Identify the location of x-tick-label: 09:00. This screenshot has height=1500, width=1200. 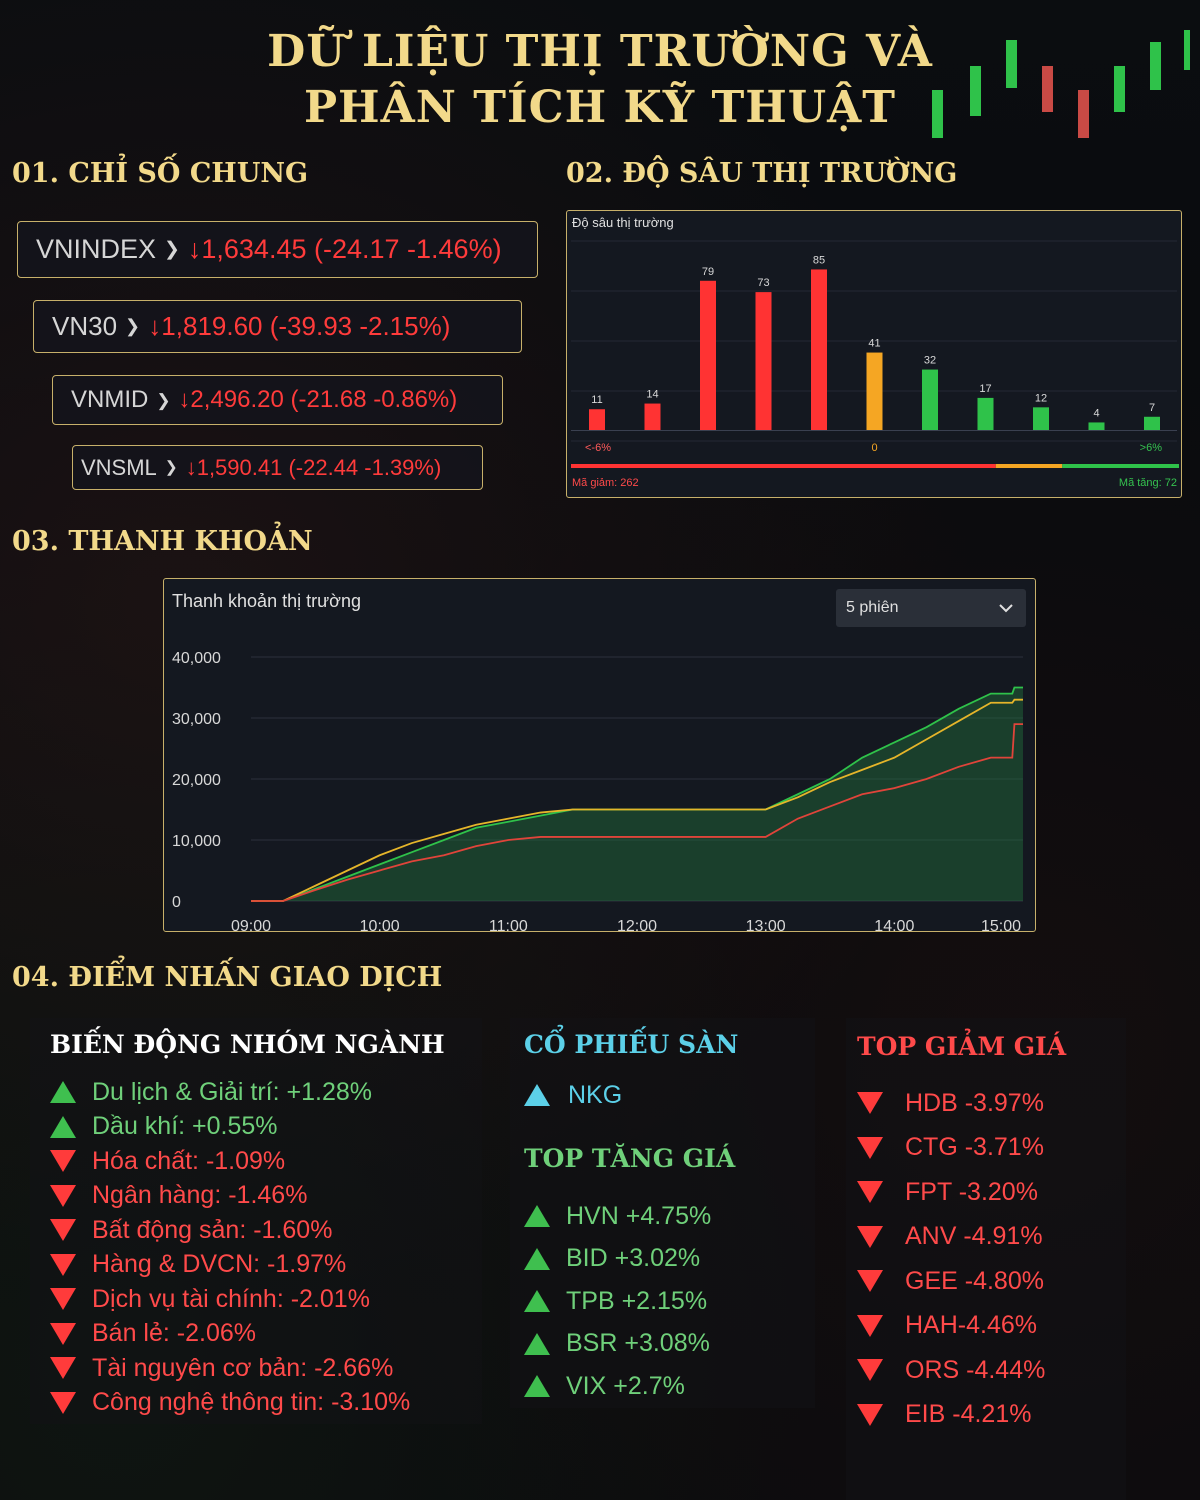
(251, 924).